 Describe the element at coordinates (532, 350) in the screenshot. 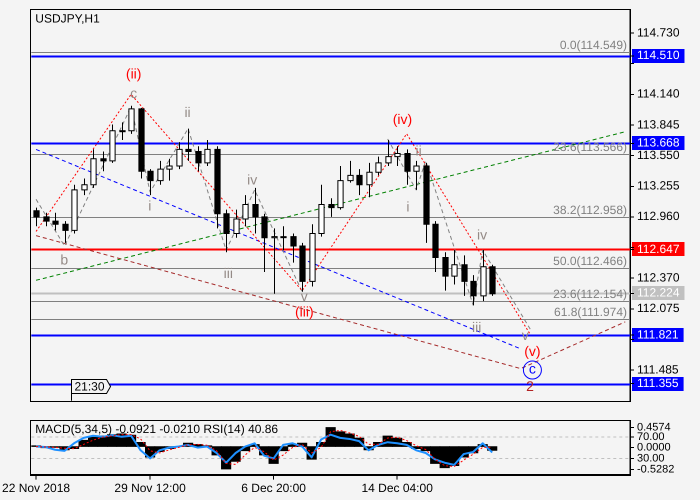

I see `annotation: (v)` at that location.